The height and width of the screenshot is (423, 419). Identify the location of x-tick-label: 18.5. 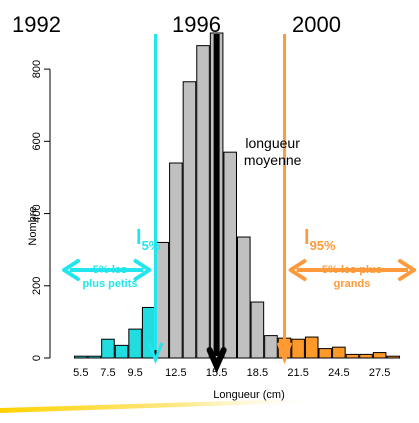
(257, 373).